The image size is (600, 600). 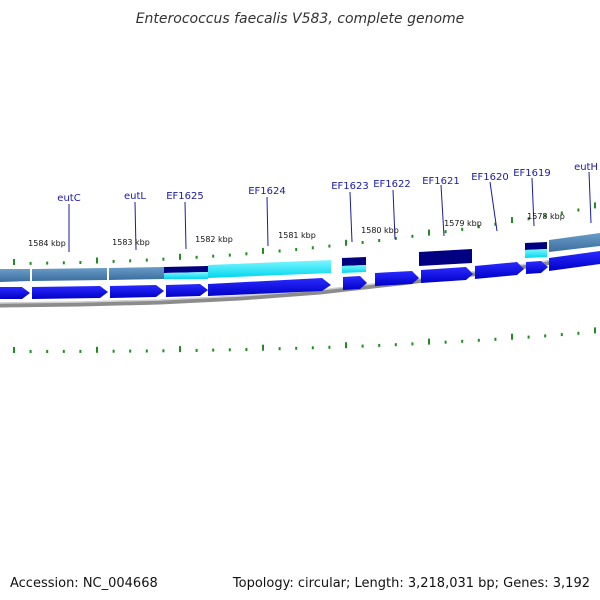 What do you see at coordinates (392, 184) in the screenshot?
I see `gene-label-EF1622: EF1622` at bounding box center [392, 184].